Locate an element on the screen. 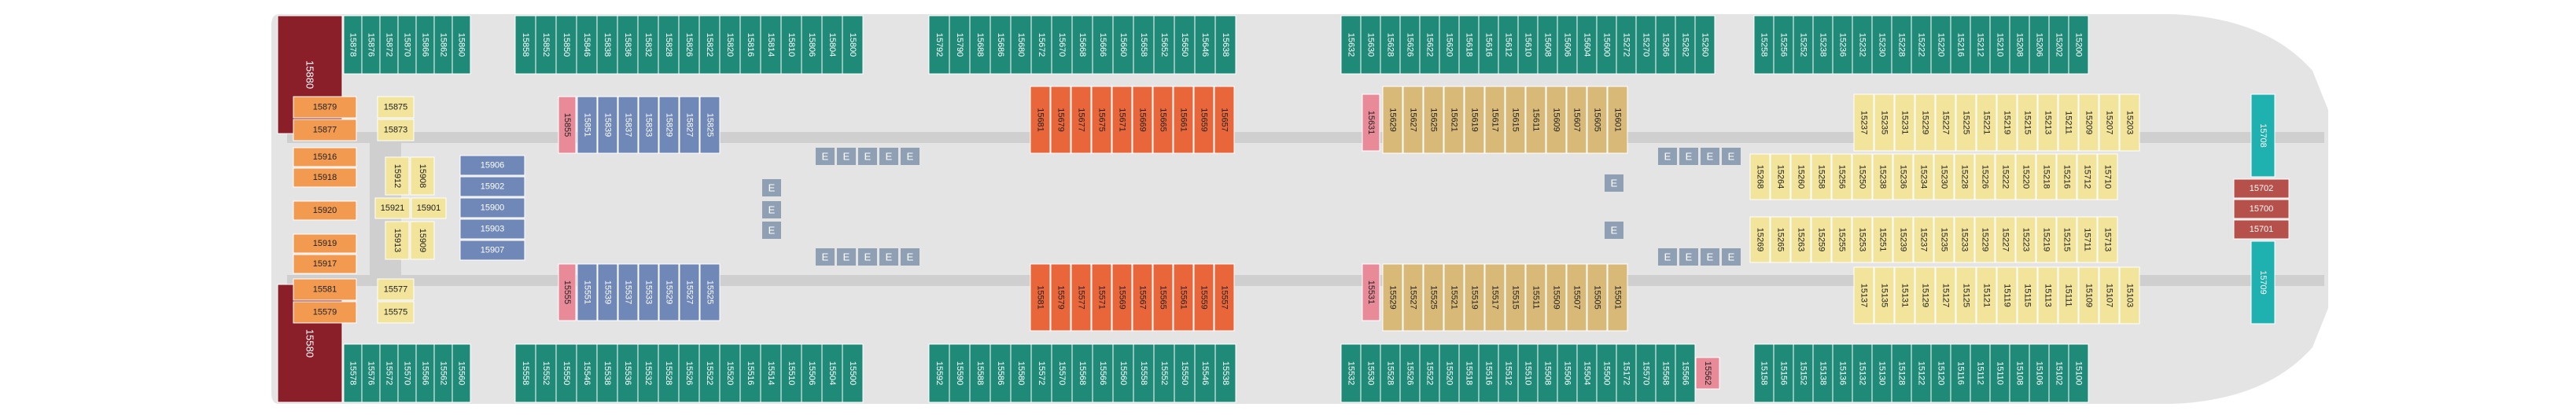  cabin-15122: 15122 is located at coordinates (1922, 373).